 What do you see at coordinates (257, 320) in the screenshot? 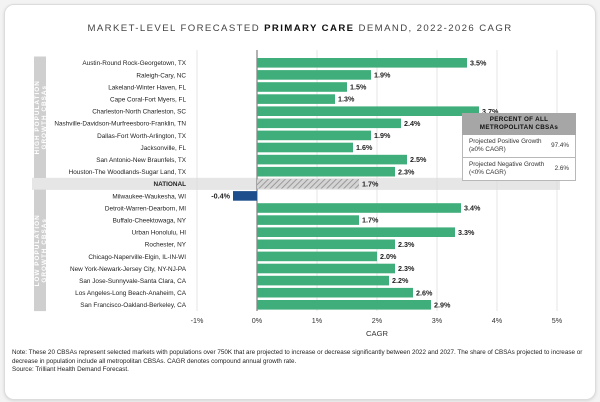
I see `x-tick-label: 0%` at bounding box center [257, 320].